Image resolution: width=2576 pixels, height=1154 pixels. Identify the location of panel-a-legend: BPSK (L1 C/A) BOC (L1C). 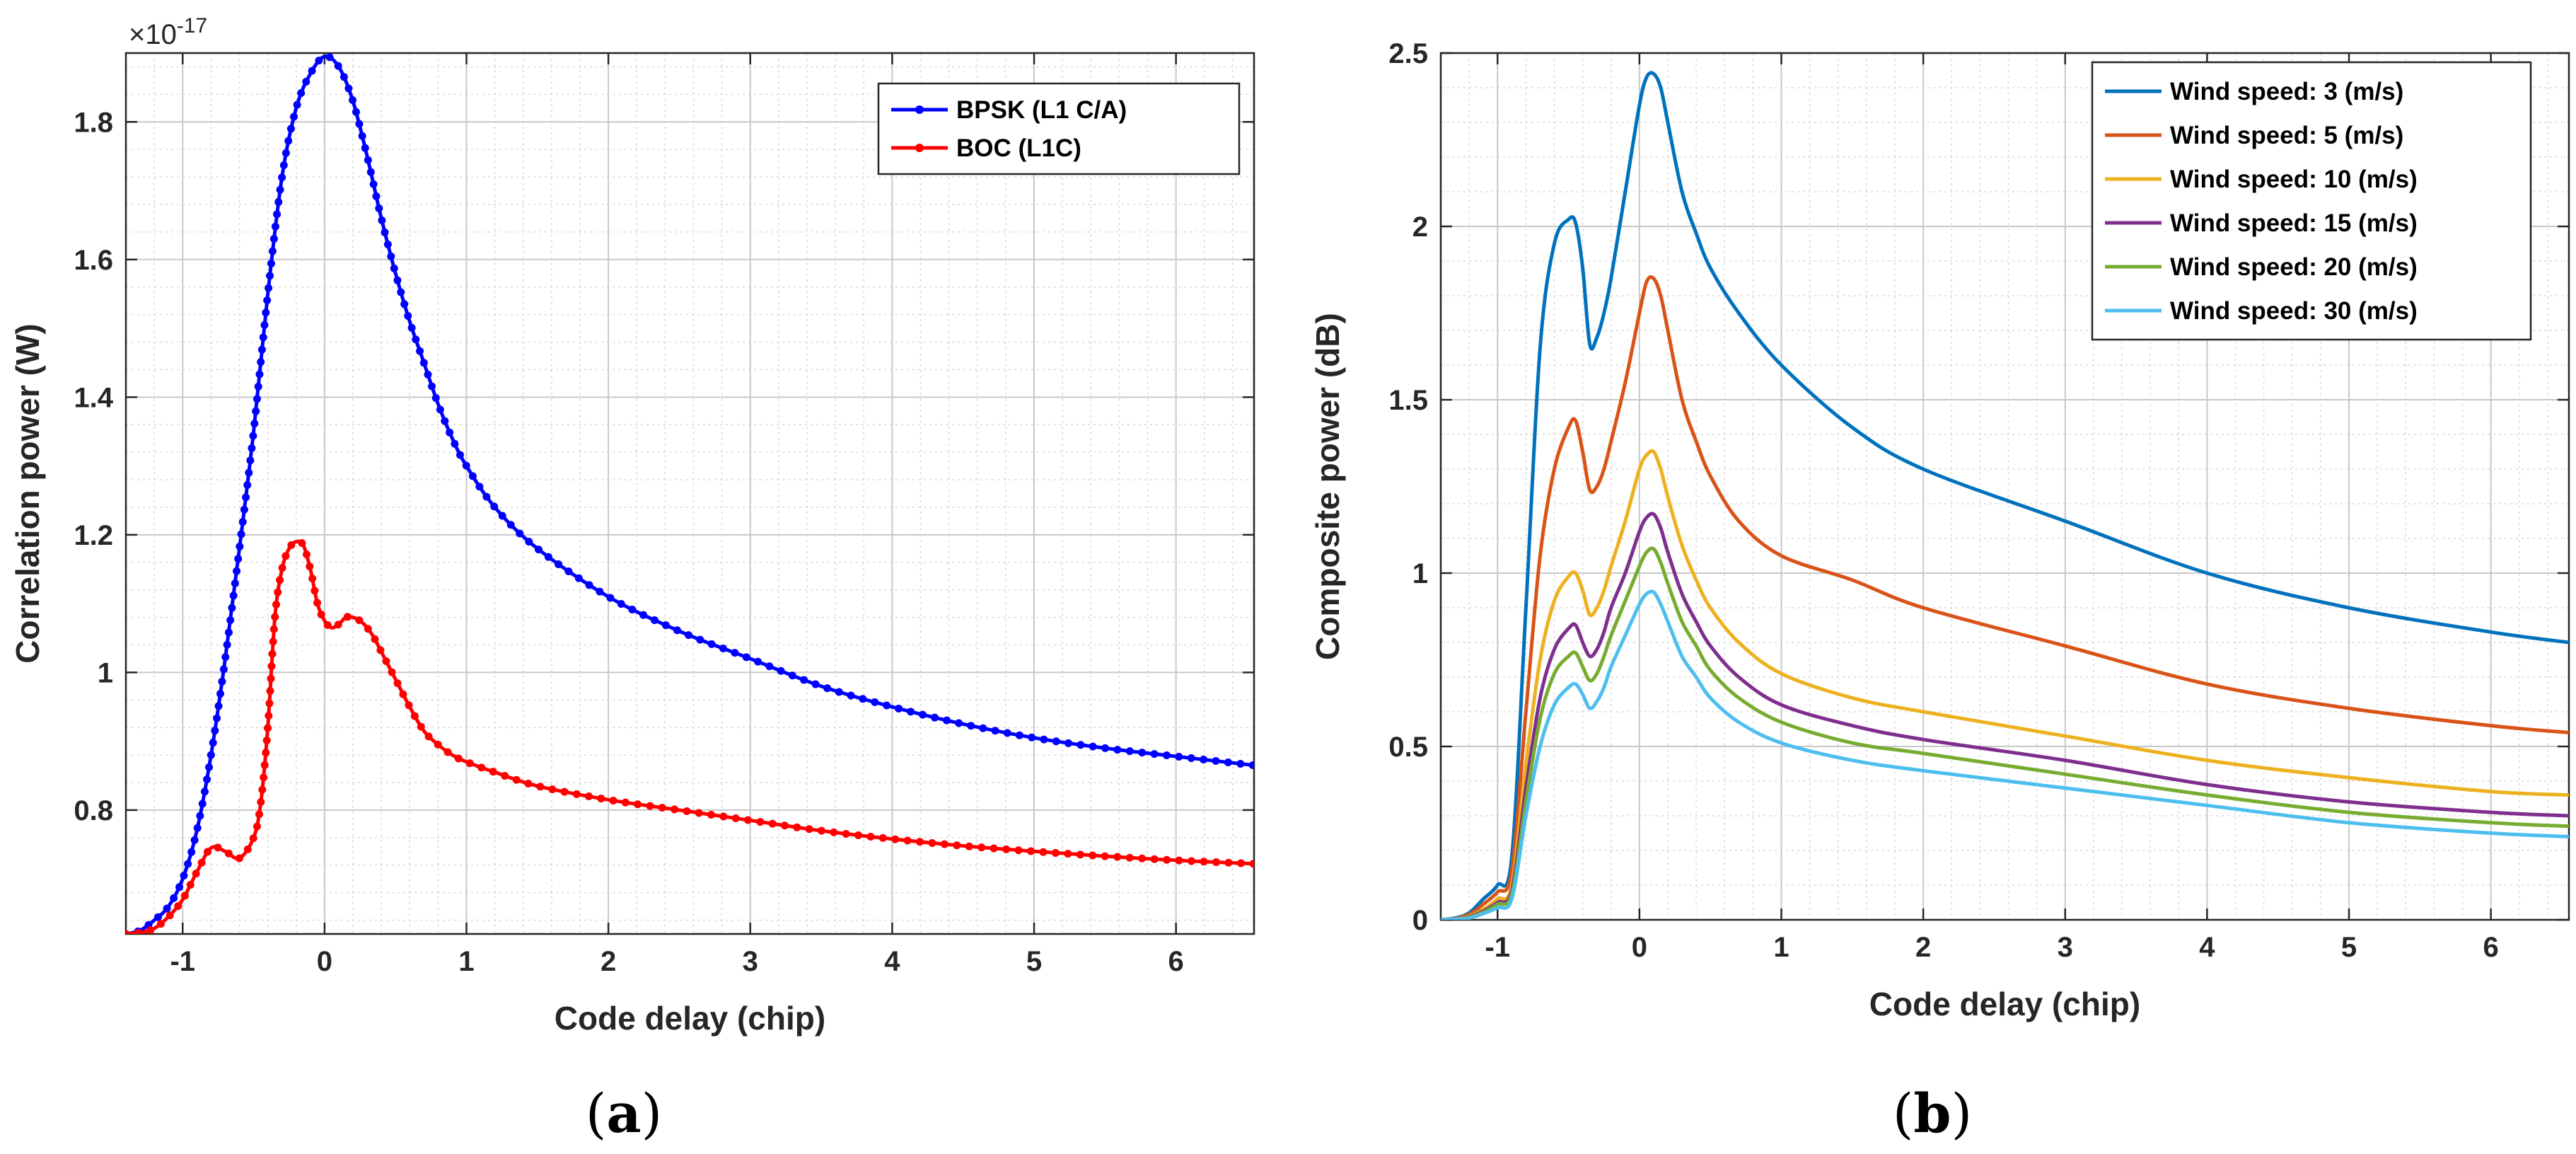
(1059, 128).